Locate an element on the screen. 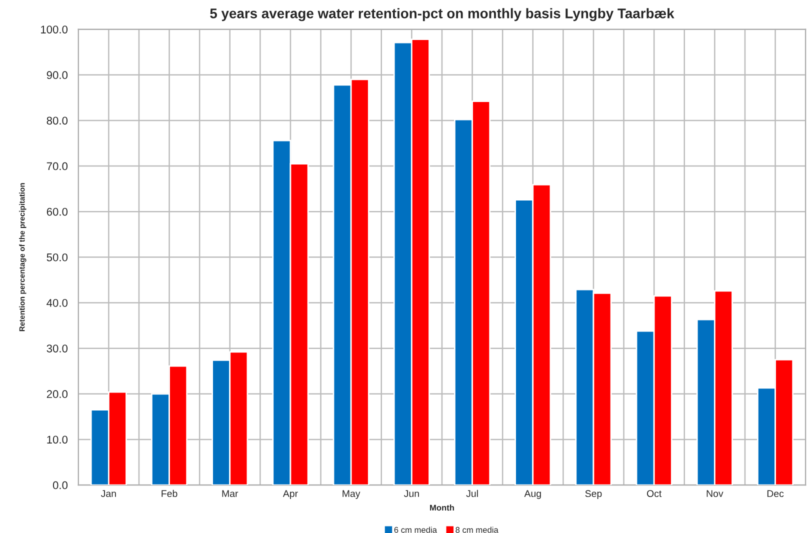 Image resolution: width=808 pixels, height=533 pixels. x-tick-label: Jun is located at coordinates (411, 494).